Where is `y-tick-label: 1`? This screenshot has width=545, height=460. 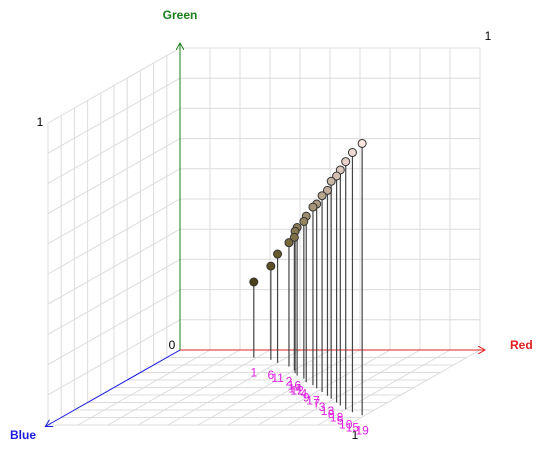
y-tick-label: 1 is located at coordinates (40, 122).